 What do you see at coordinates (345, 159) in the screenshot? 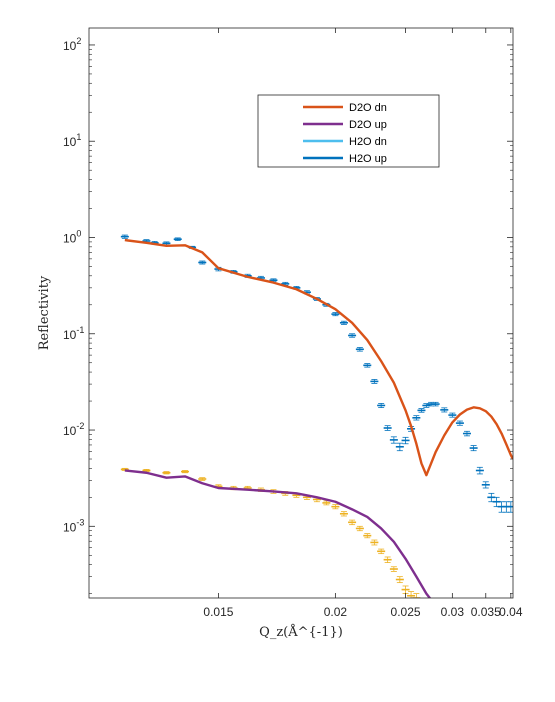
I see `legend-item: H2O up` at bounding box center [345, 159].